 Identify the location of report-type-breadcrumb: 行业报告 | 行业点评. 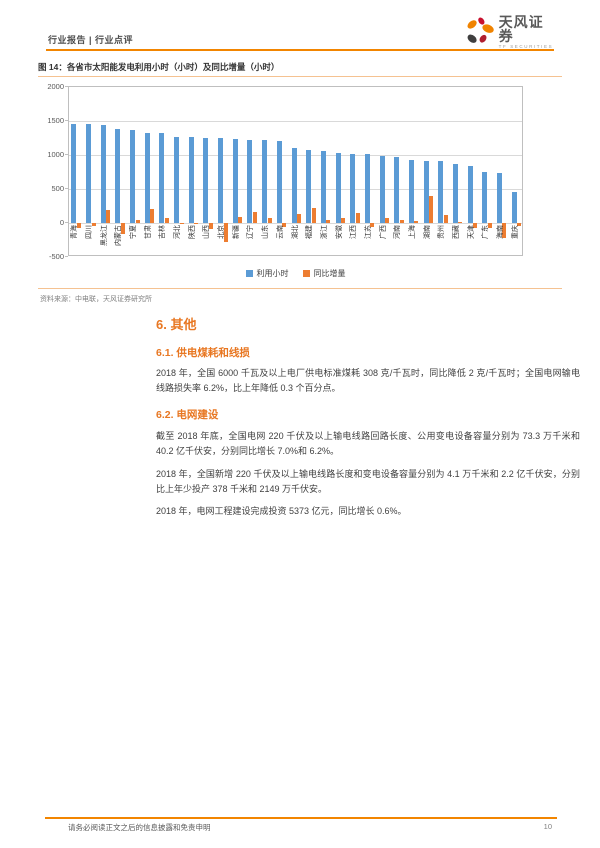
(91, 40).